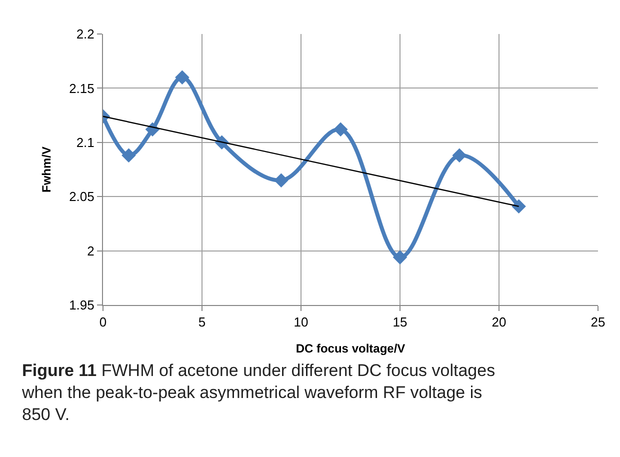  I want to click on y-tick-label: 2.15, so click(81, 88).